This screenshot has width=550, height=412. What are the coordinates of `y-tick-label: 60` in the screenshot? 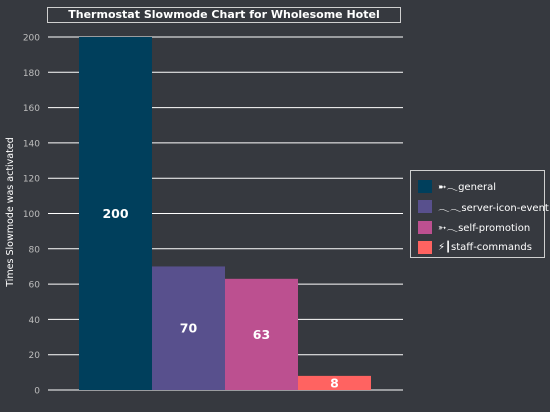 It's located at (35, 286).